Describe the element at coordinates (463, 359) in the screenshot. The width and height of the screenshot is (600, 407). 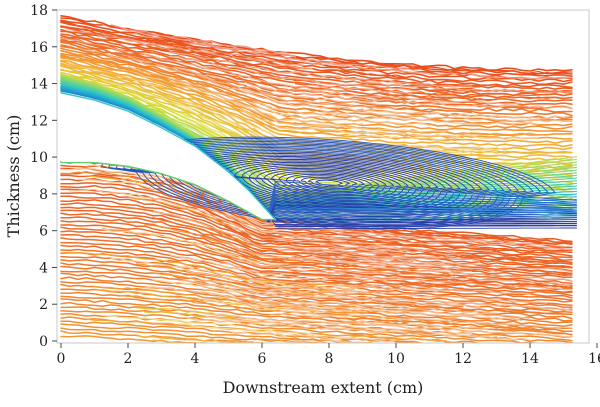
I see `x-tick-label: 12` at that location.